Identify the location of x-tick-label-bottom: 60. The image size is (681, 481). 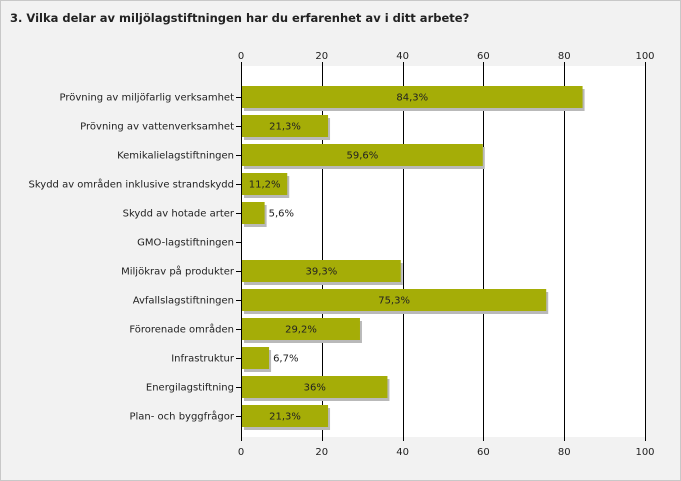
(483, 452).